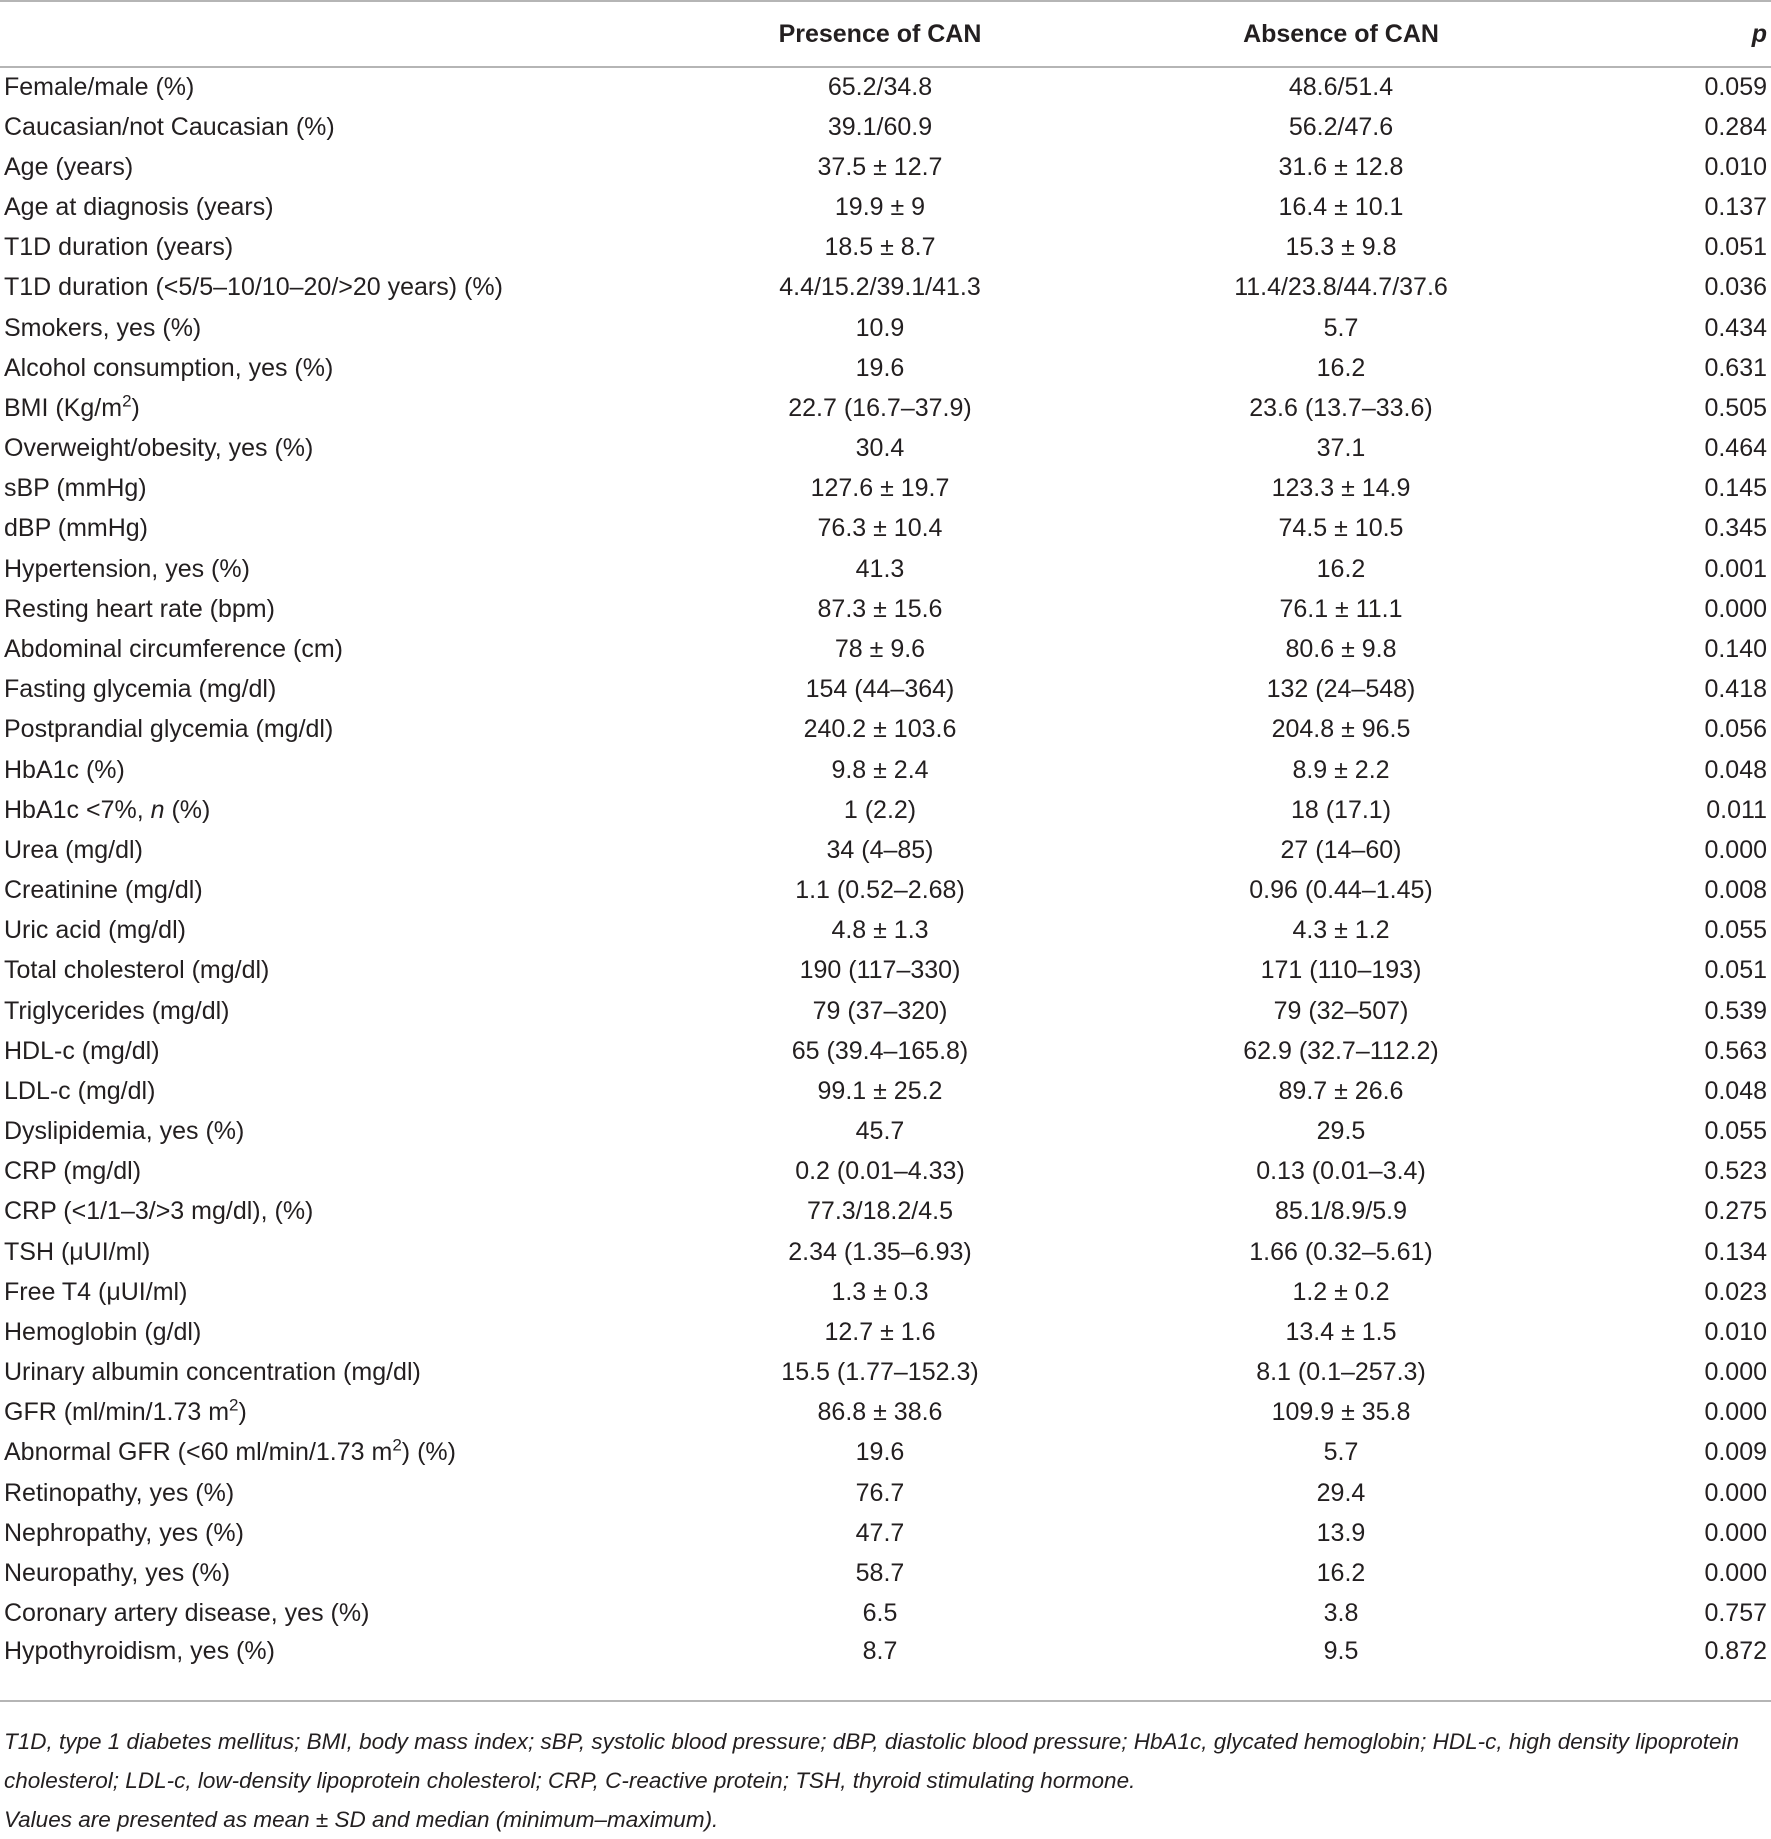 The width and height of the screenshot is (1771, 1839). Describe the element at coordinates (320, 609) in the screenshot. I see `row-label: Resting heart rate (bpm)` at that location.